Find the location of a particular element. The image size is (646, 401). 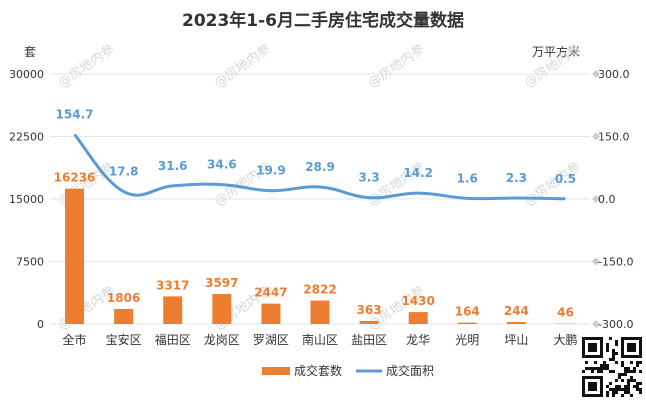

qr-code is located at coordinates (612, 367).